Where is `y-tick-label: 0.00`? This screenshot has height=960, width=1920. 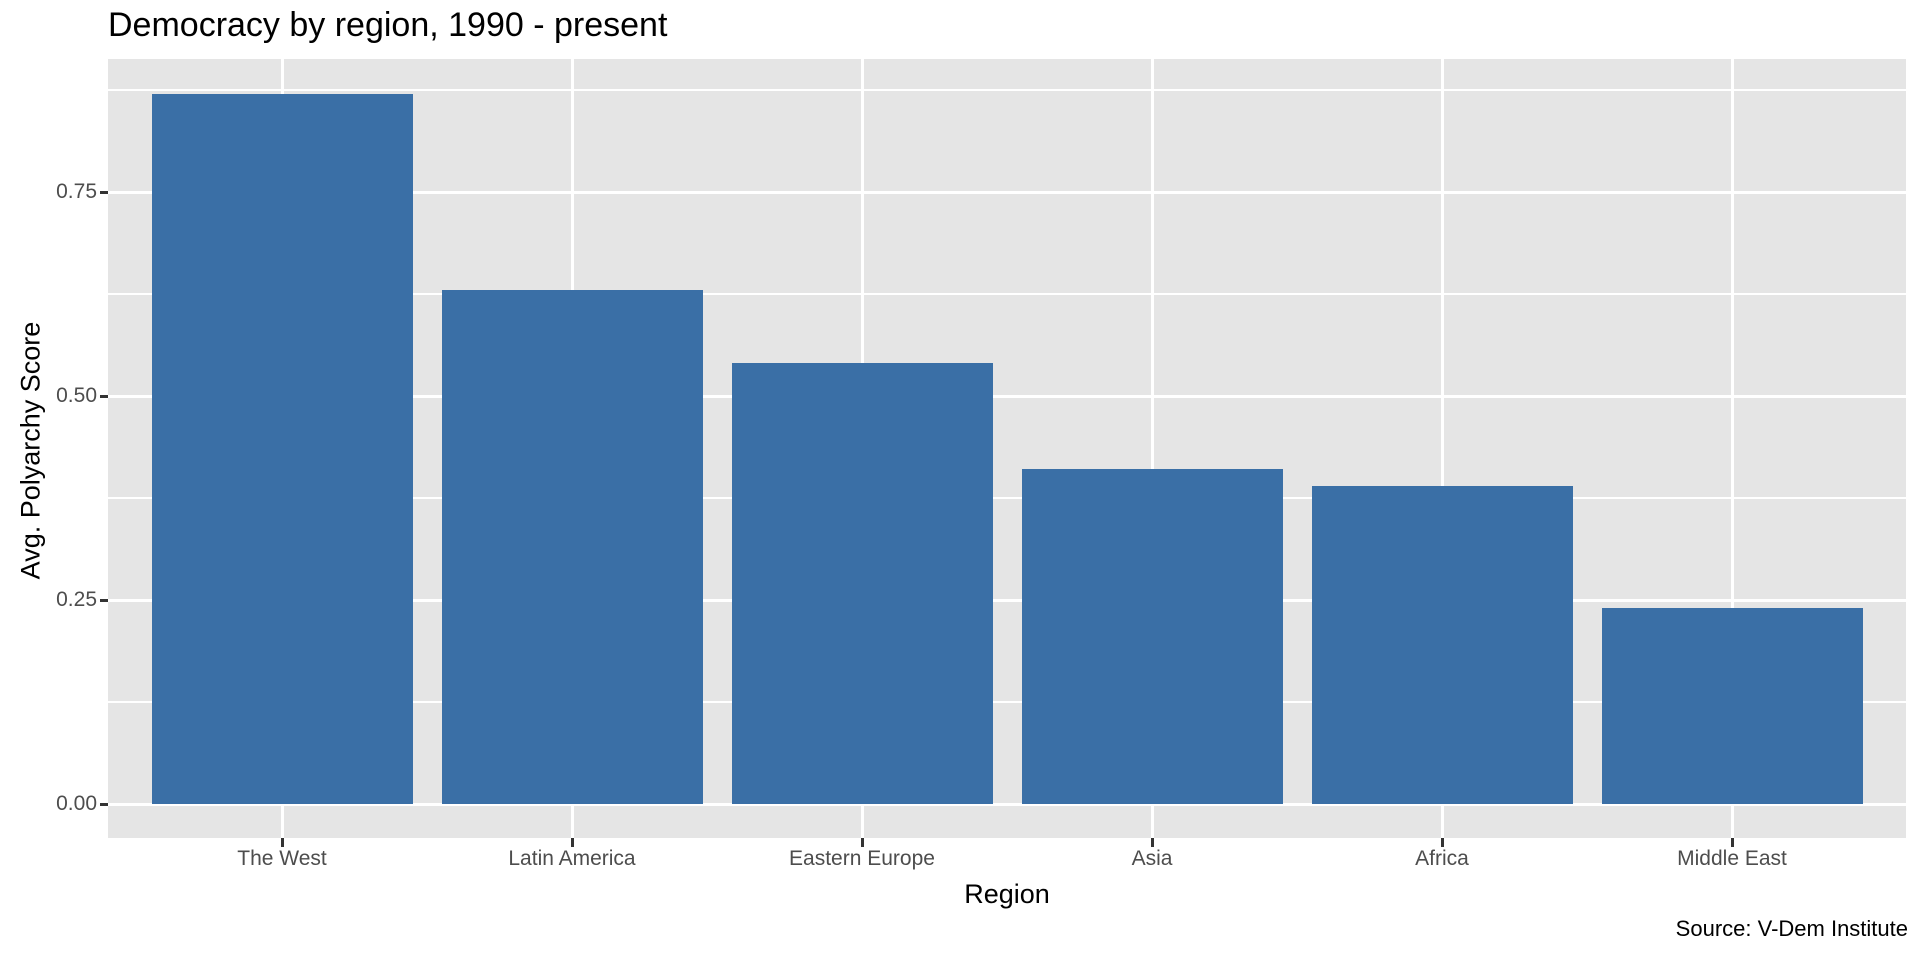 y-tick-label: 0.00 is located at coordinates (76, 803).